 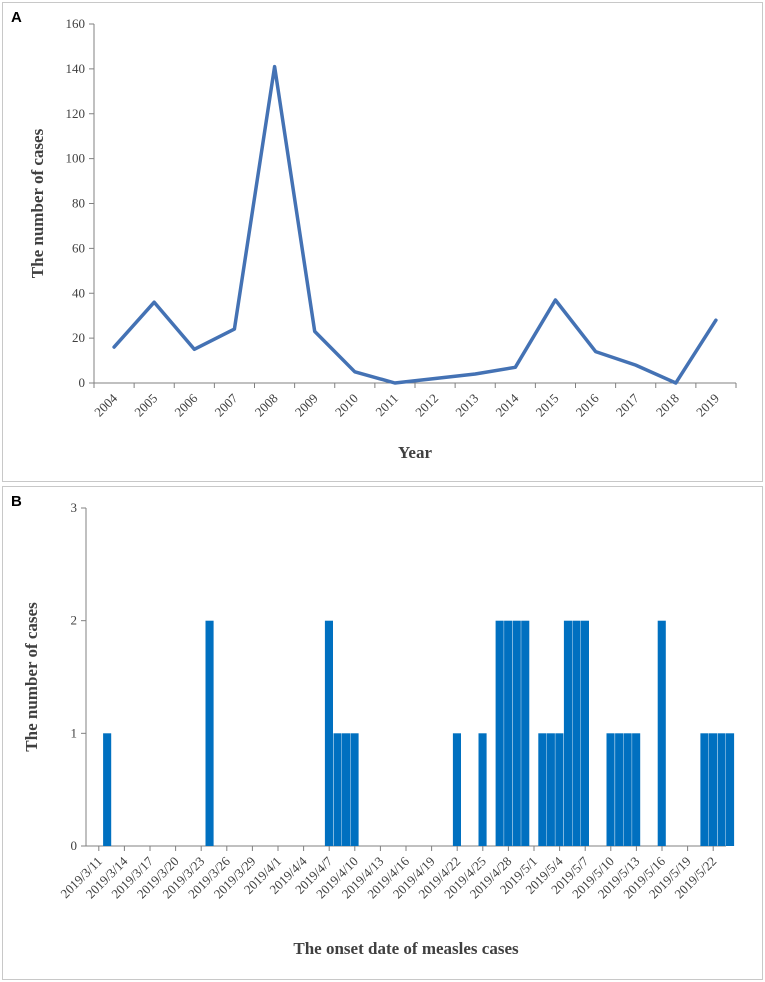 I want to click on y-tick-label: 160, so click(x=76, y=23).